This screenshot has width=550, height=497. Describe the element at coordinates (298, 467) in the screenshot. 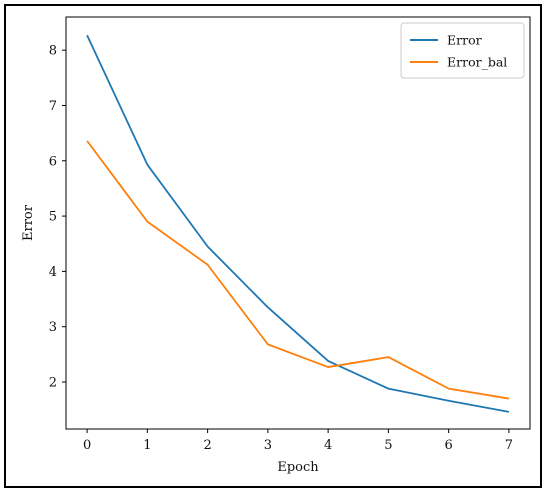

I see `x-axis-label: Epoch` at that location.